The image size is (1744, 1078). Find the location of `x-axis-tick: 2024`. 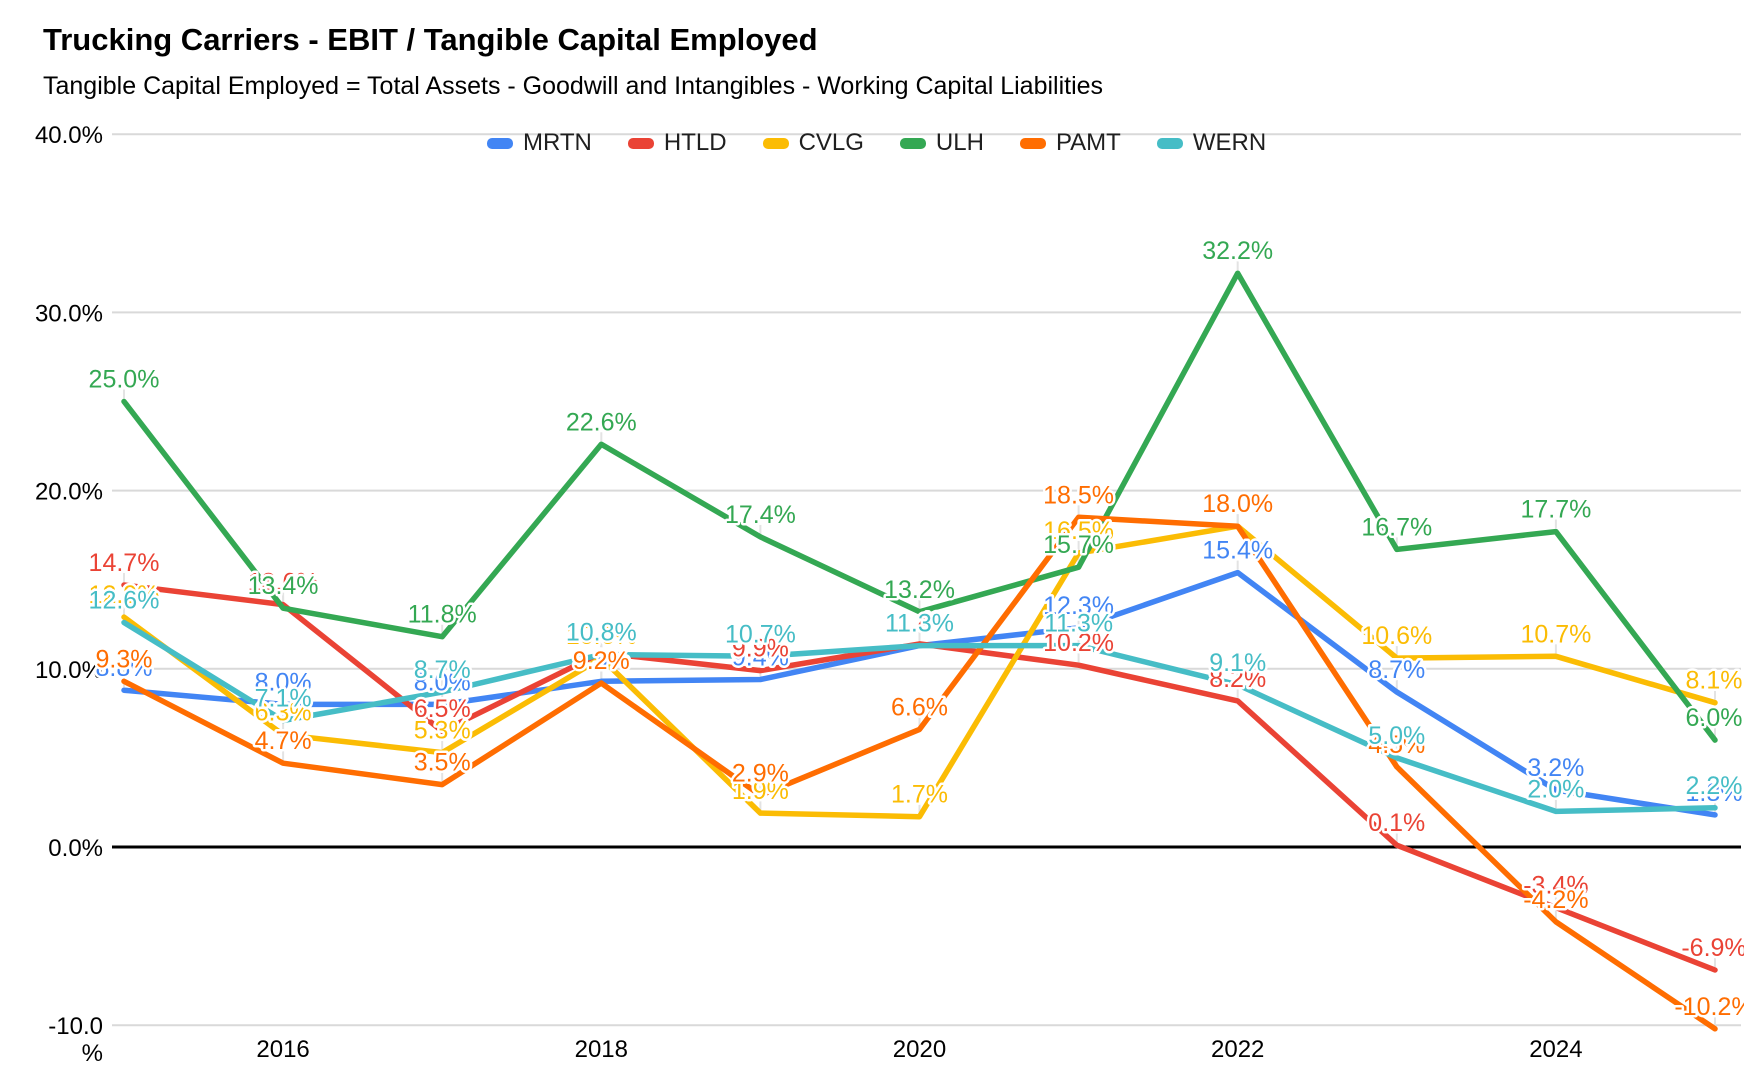

x-axis-tick: 2024 is located at coordinates (1555, 1049).